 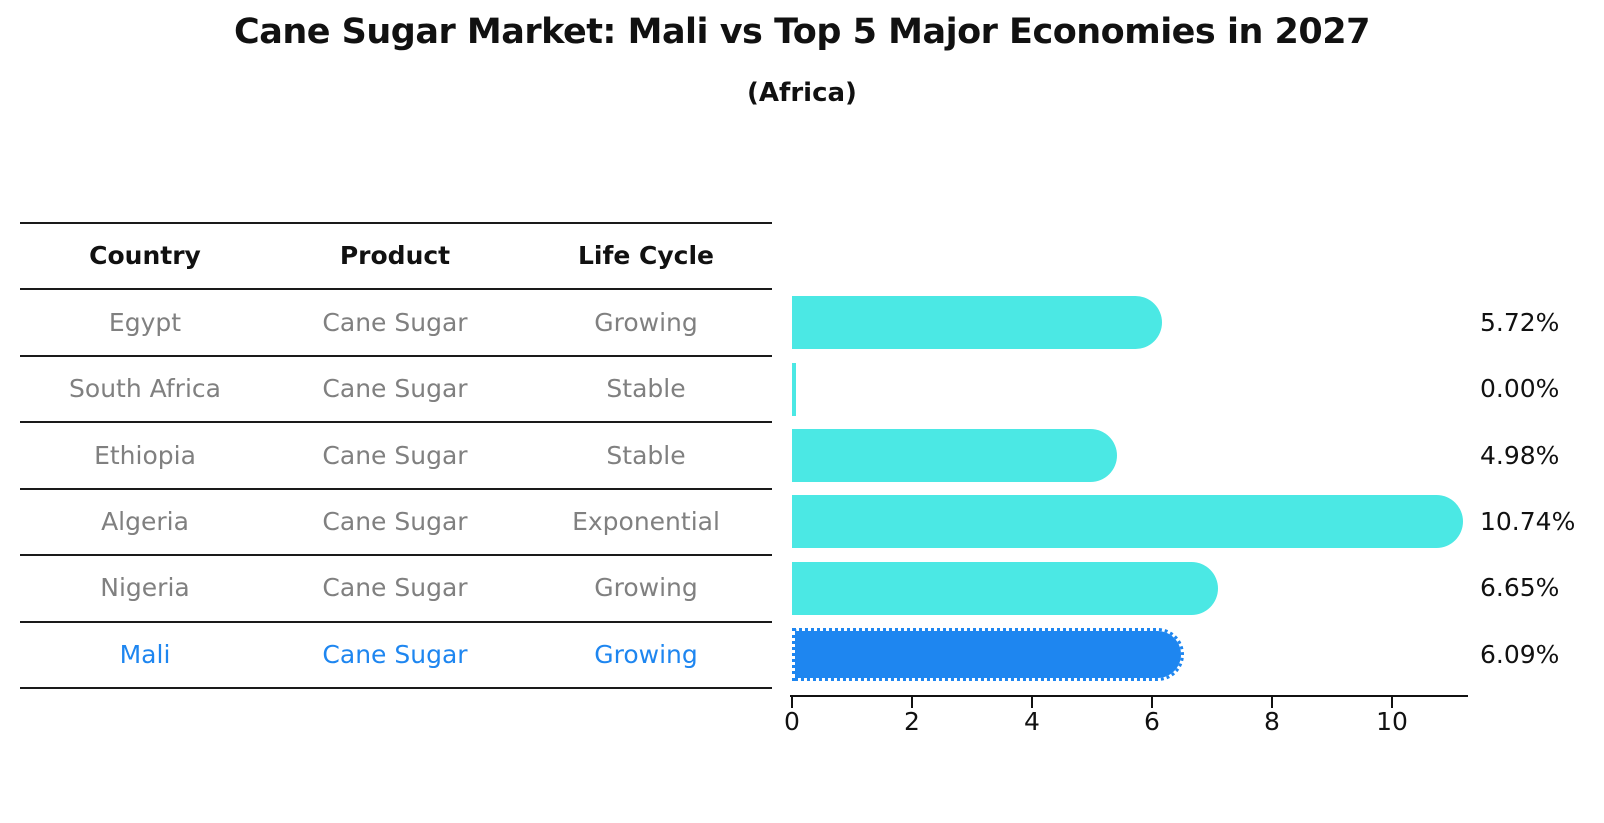 What do you see at coordinates (145, 389) in the screenshot?
I see `table-cell-country: South Africa` at bounding box center [145, 389].